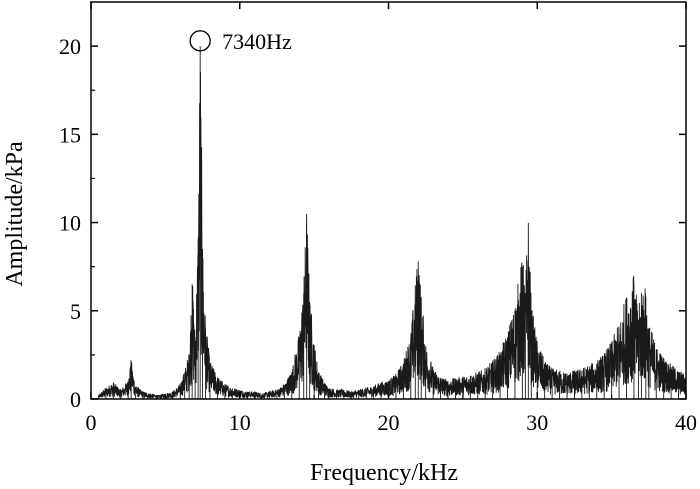 This screenshot has width=700, height=489. What do you see at coordinates (75, 311) in the screenshot?
I see `y-tick-label: 5` at bounding box center [75, 311].